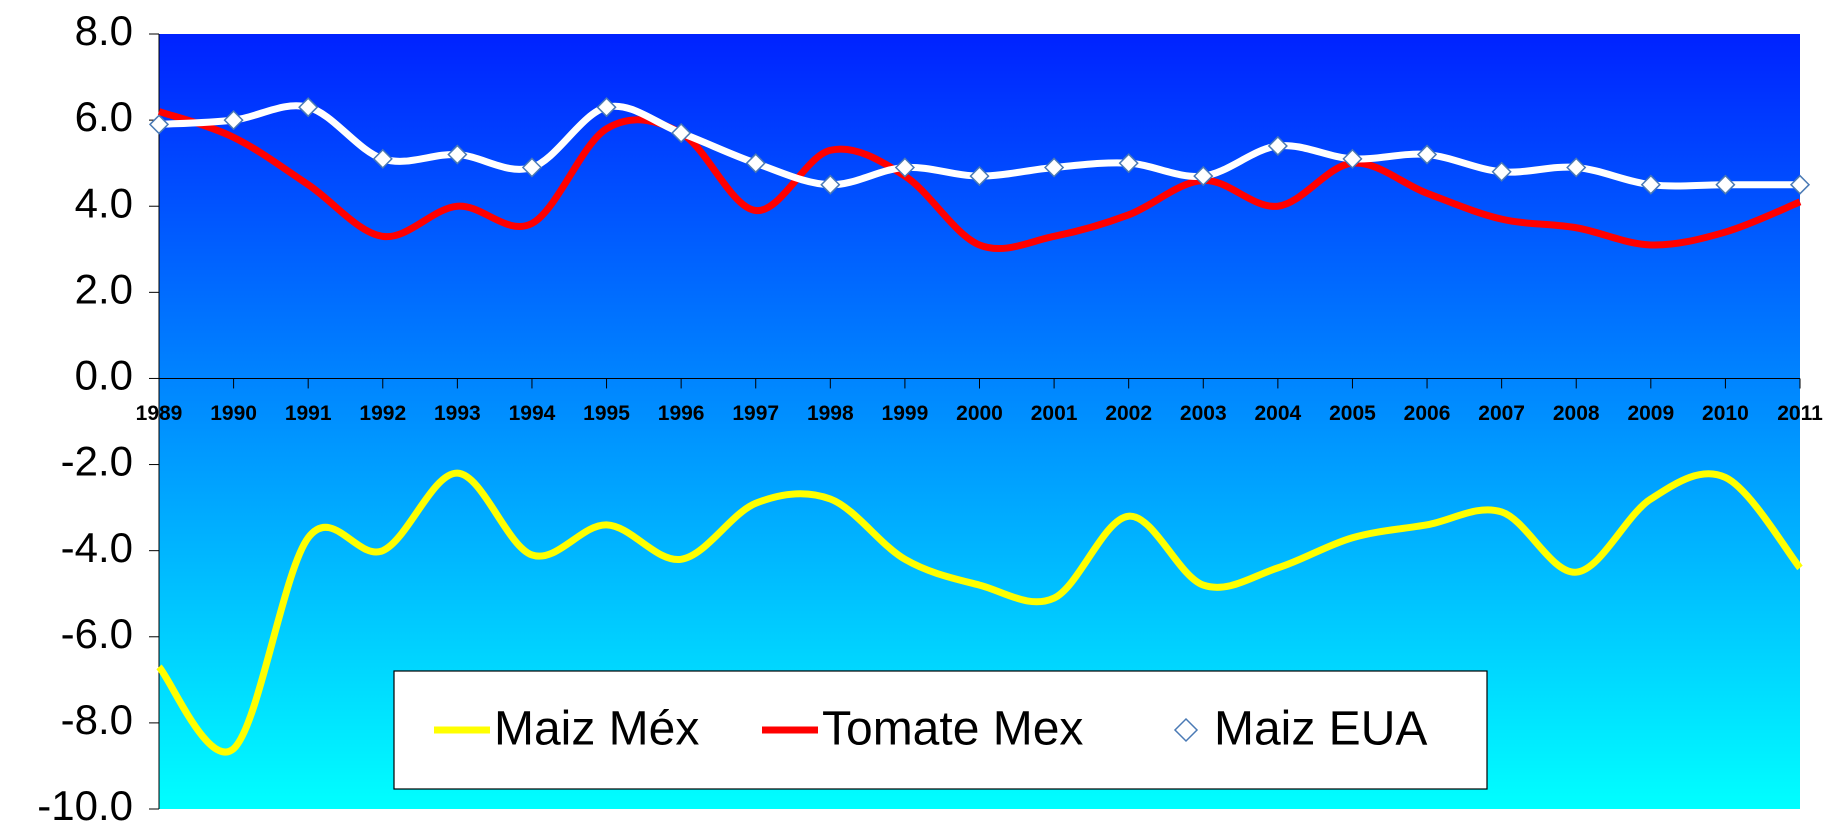  Describe the element at coordinates (97, 461) in the screenshot. I see `y-tick-label: -2.0` at that location.